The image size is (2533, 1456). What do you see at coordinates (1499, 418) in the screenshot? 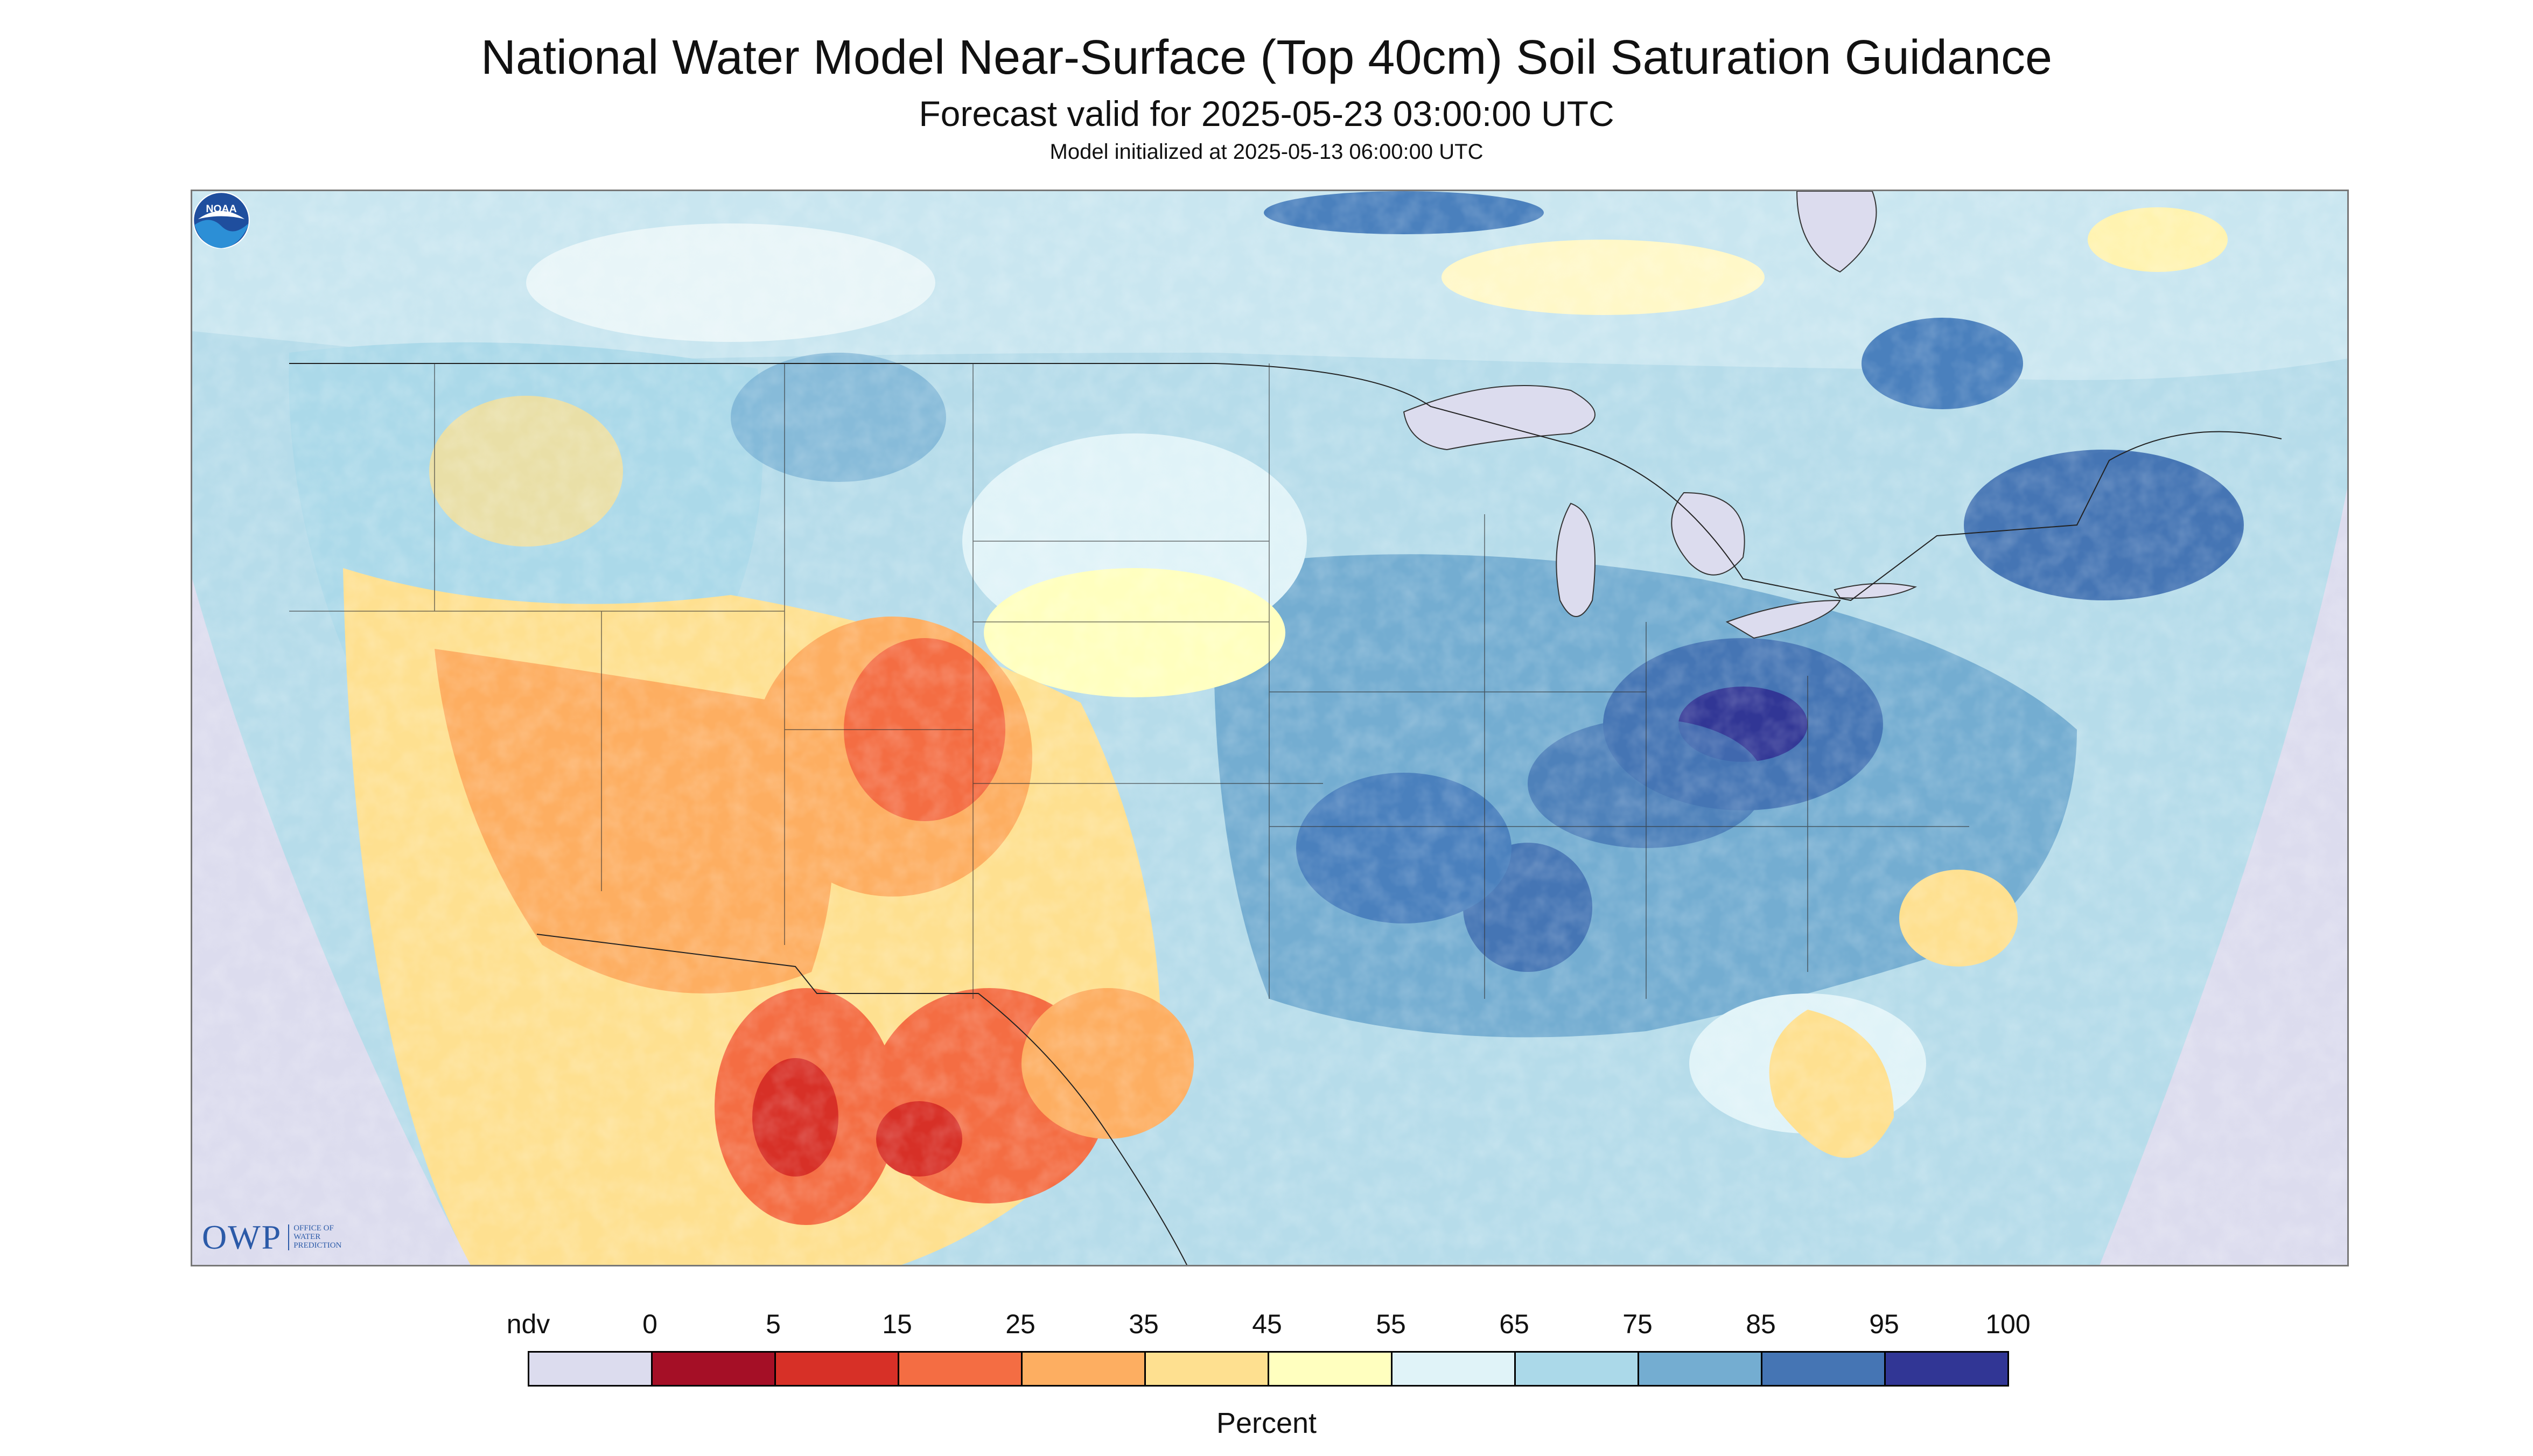
I see `lake-superior` at bounding box center [1499, 418].